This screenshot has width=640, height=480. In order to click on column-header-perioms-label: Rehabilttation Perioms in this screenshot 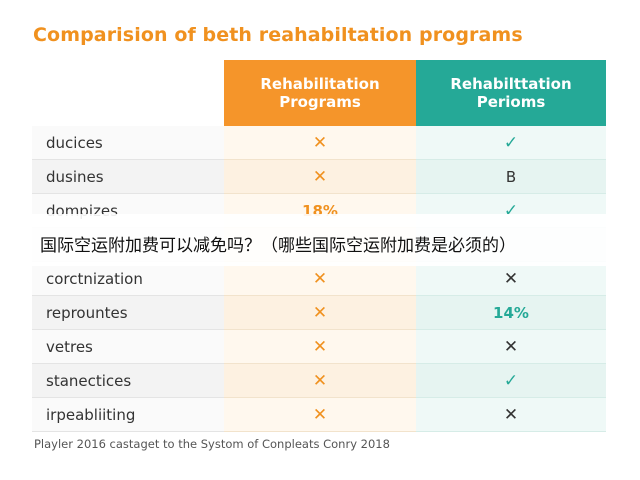, I will do `click(511, 93)`.